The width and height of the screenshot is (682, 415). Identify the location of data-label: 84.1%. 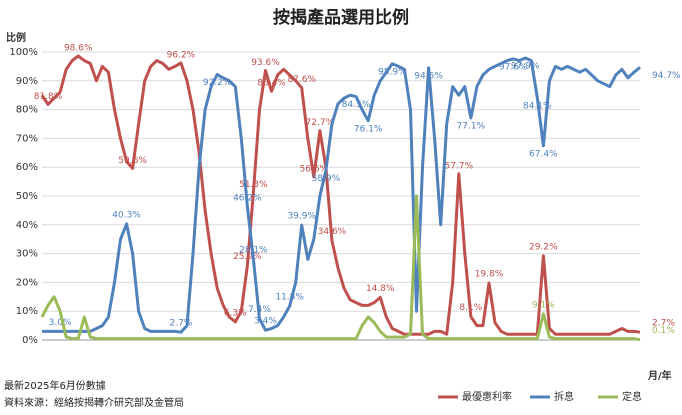
(537, 106).